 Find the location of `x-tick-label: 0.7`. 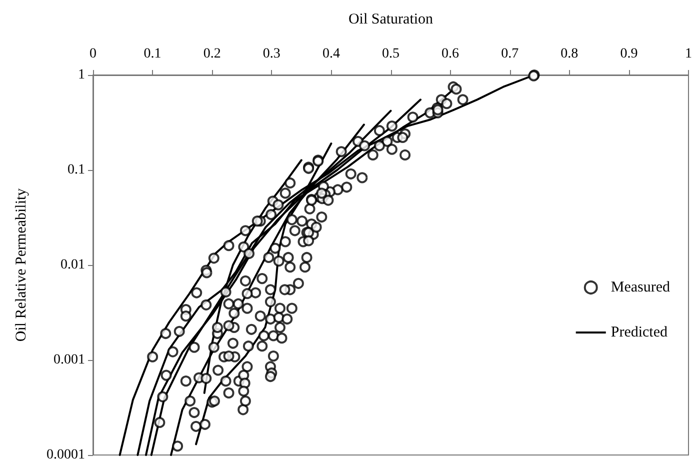

x-tick-label: 0.7 is located at coordinates (510, 54).